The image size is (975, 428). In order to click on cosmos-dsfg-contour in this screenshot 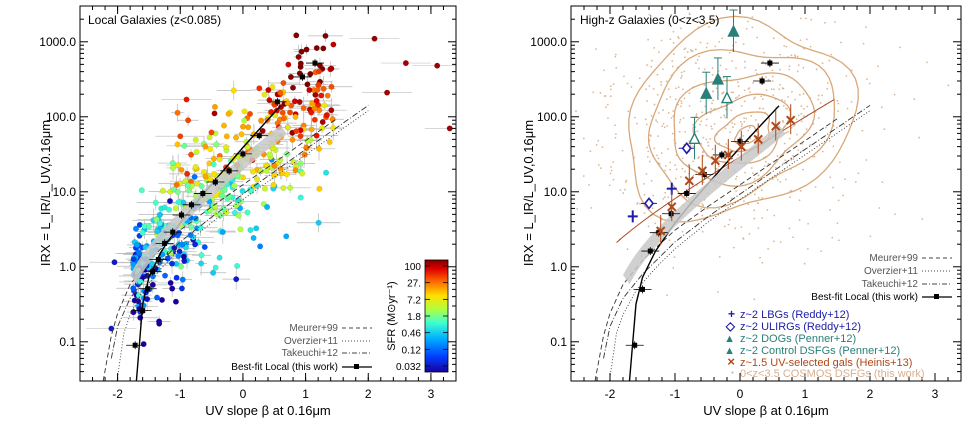, I will do `click(744, 129)`.